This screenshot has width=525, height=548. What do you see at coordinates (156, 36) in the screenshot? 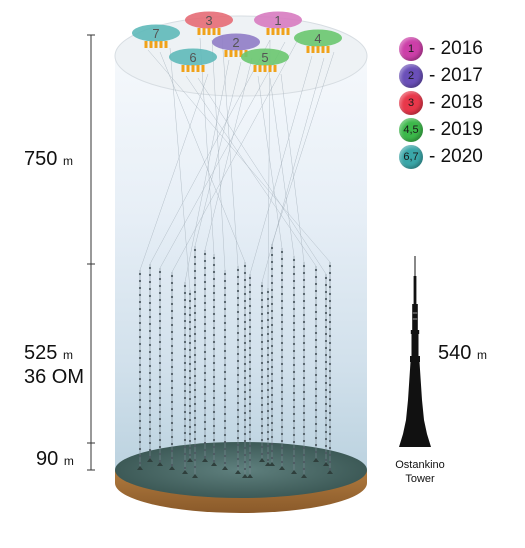
I see `cluster-7: 7` at bounding box center [156, 36].